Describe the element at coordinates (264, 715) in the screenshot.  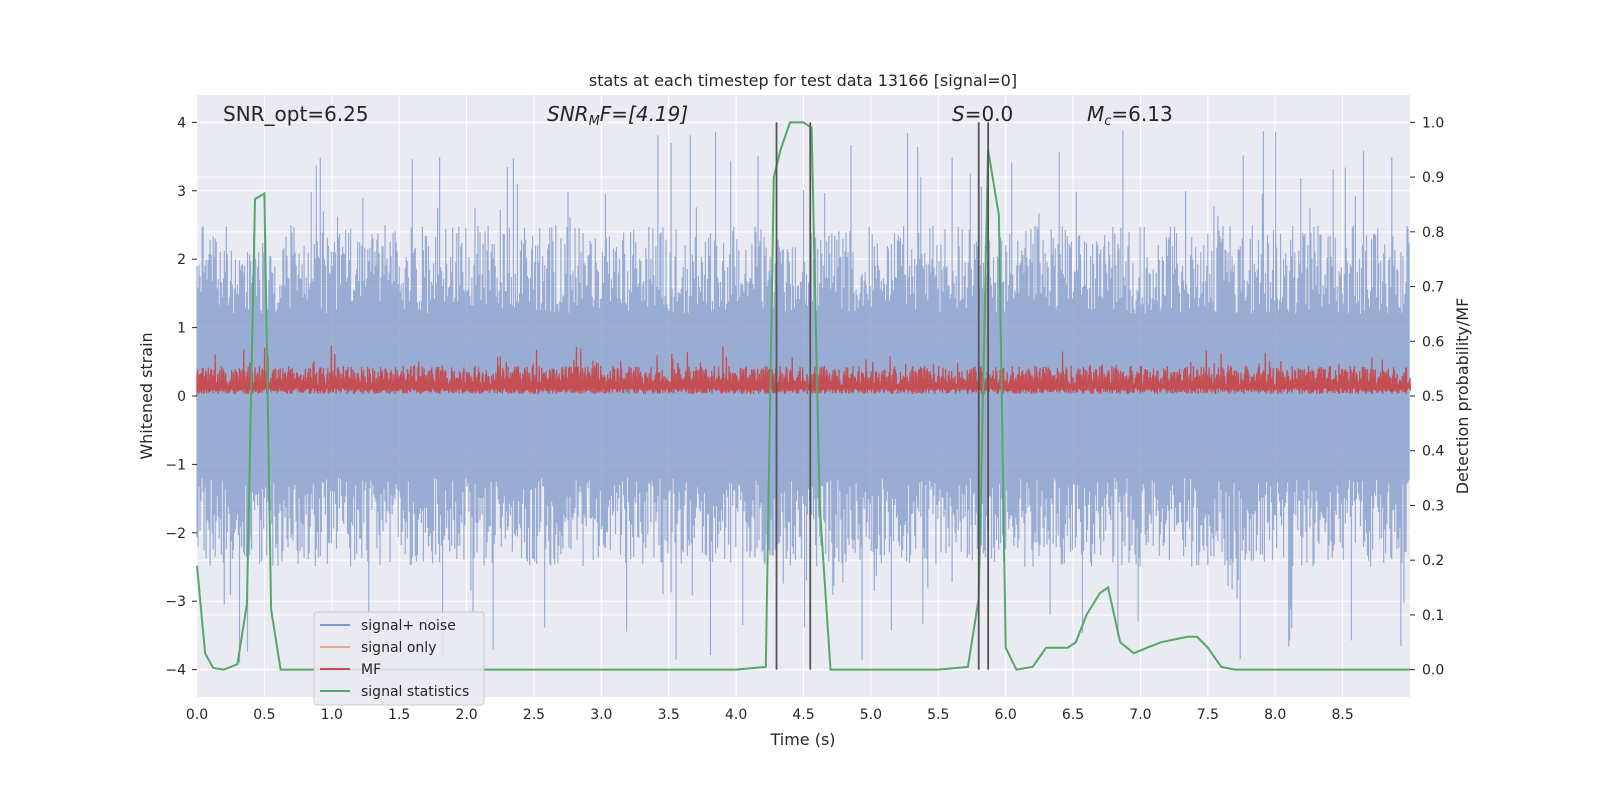
I see `x-tick-label: 0.5` at that location.